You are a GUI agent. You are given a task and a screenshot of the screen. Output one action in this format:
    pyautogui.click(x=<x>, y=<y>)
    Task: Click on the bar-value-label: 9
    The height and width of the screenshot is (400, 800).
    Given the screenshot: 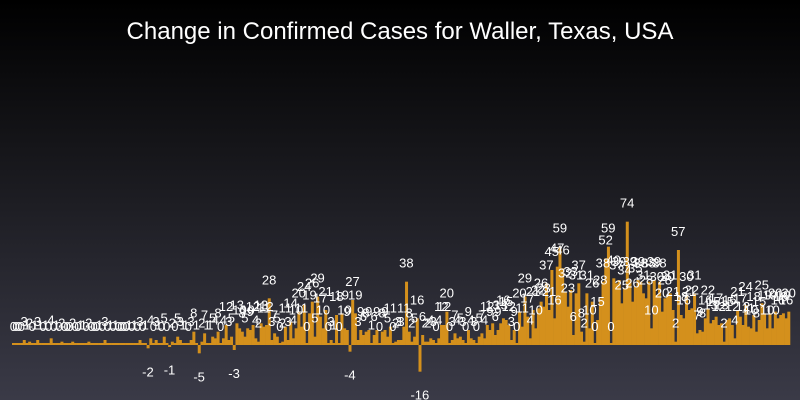 What is the action you would take?
    pyautogui.click(x=699, y=311)
    